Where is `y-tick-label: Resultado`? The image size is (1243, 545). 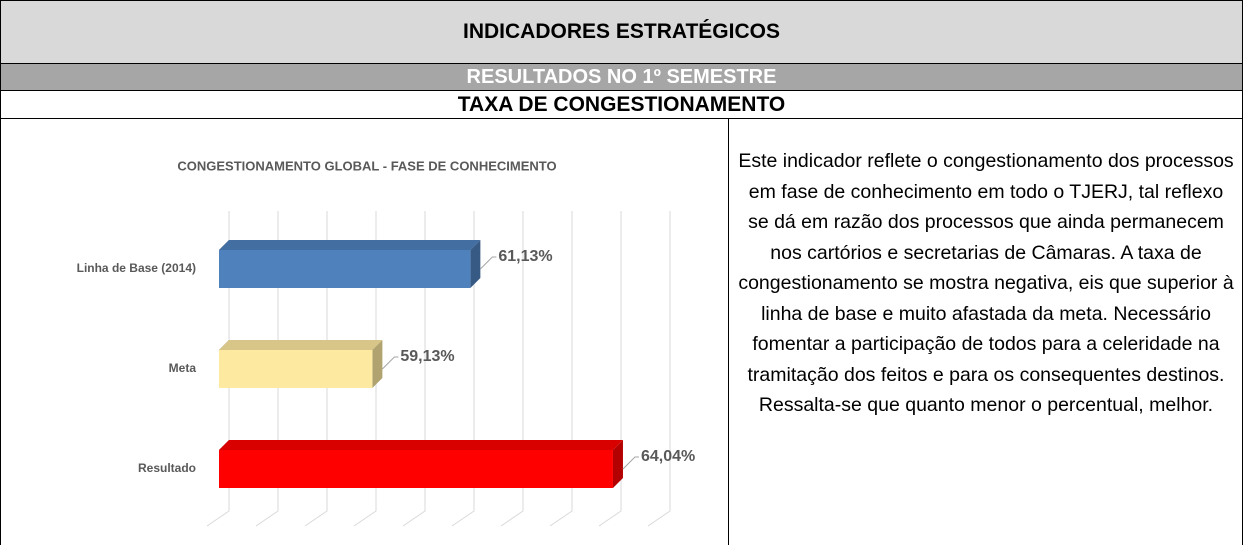
y-tick-label: Resultado is located at coordinates (167, 468).